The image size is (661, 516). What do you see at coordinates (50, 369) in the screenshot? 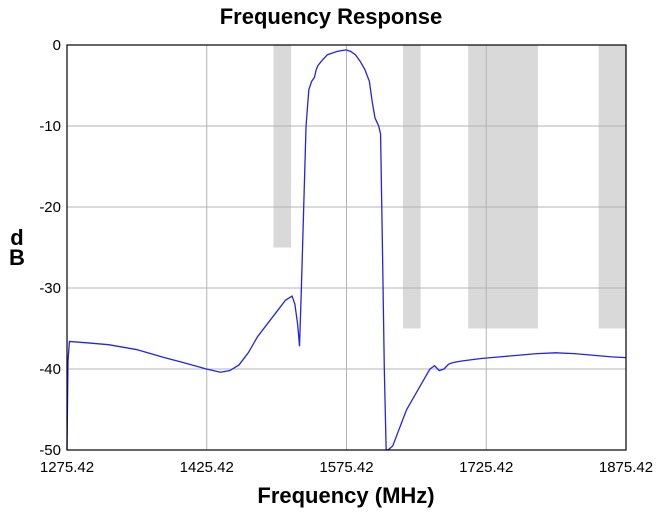
I see `y-tick-label: -40` at bounding box center [50, 369].